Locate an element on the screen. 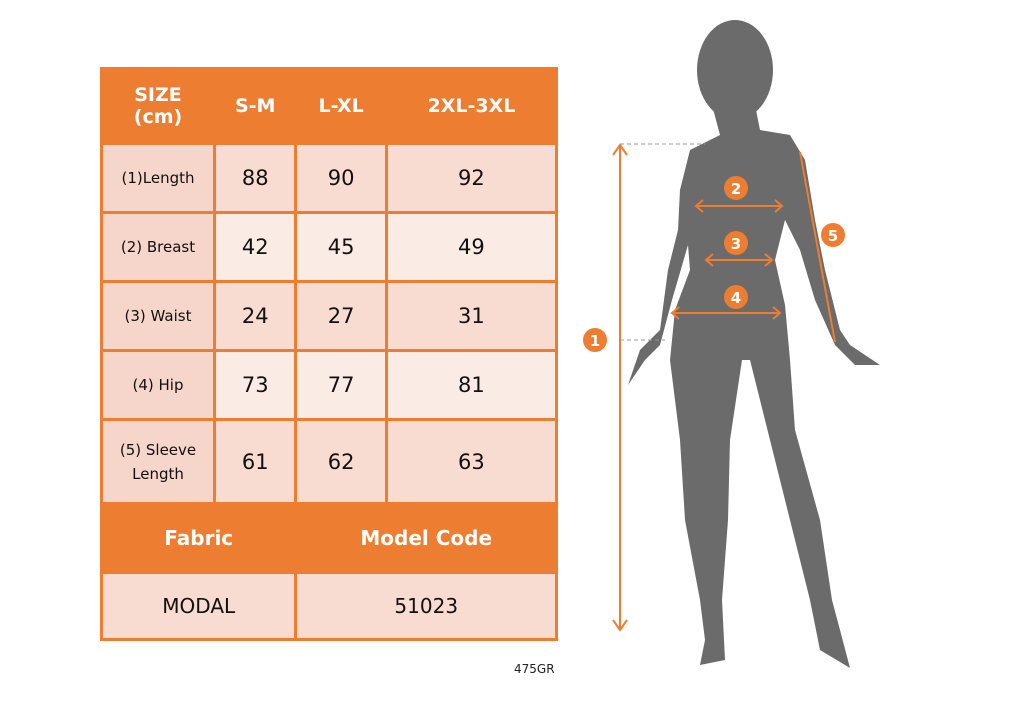 The height and width of the screenshot is (701, 1024). guide-lines is located at coordinates (662, 242).